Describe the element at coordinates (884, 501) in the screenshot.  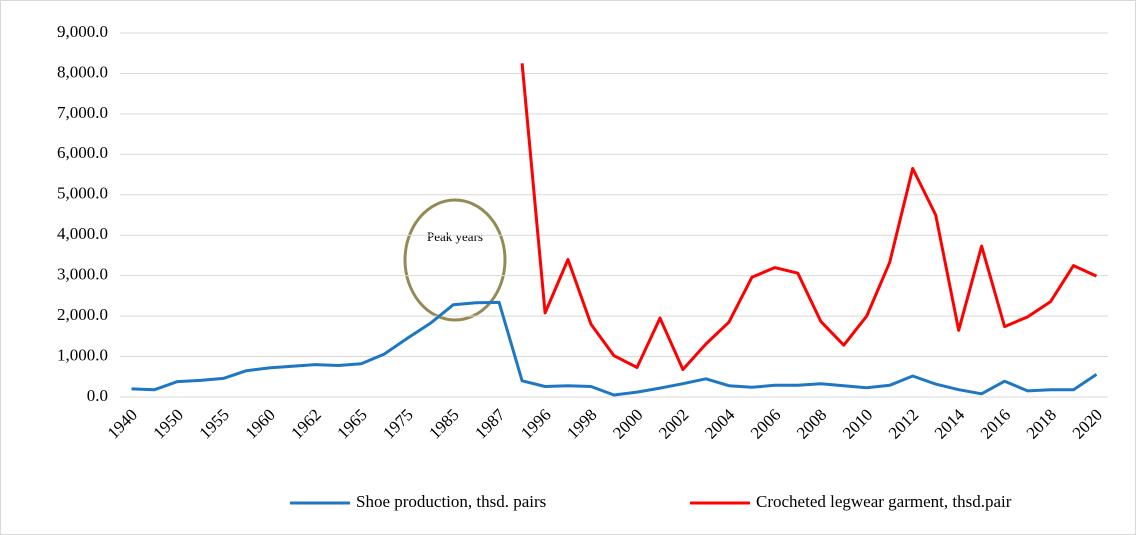
I see `legend-label: Crocheted legwear garment, thsd.pair` at that location.